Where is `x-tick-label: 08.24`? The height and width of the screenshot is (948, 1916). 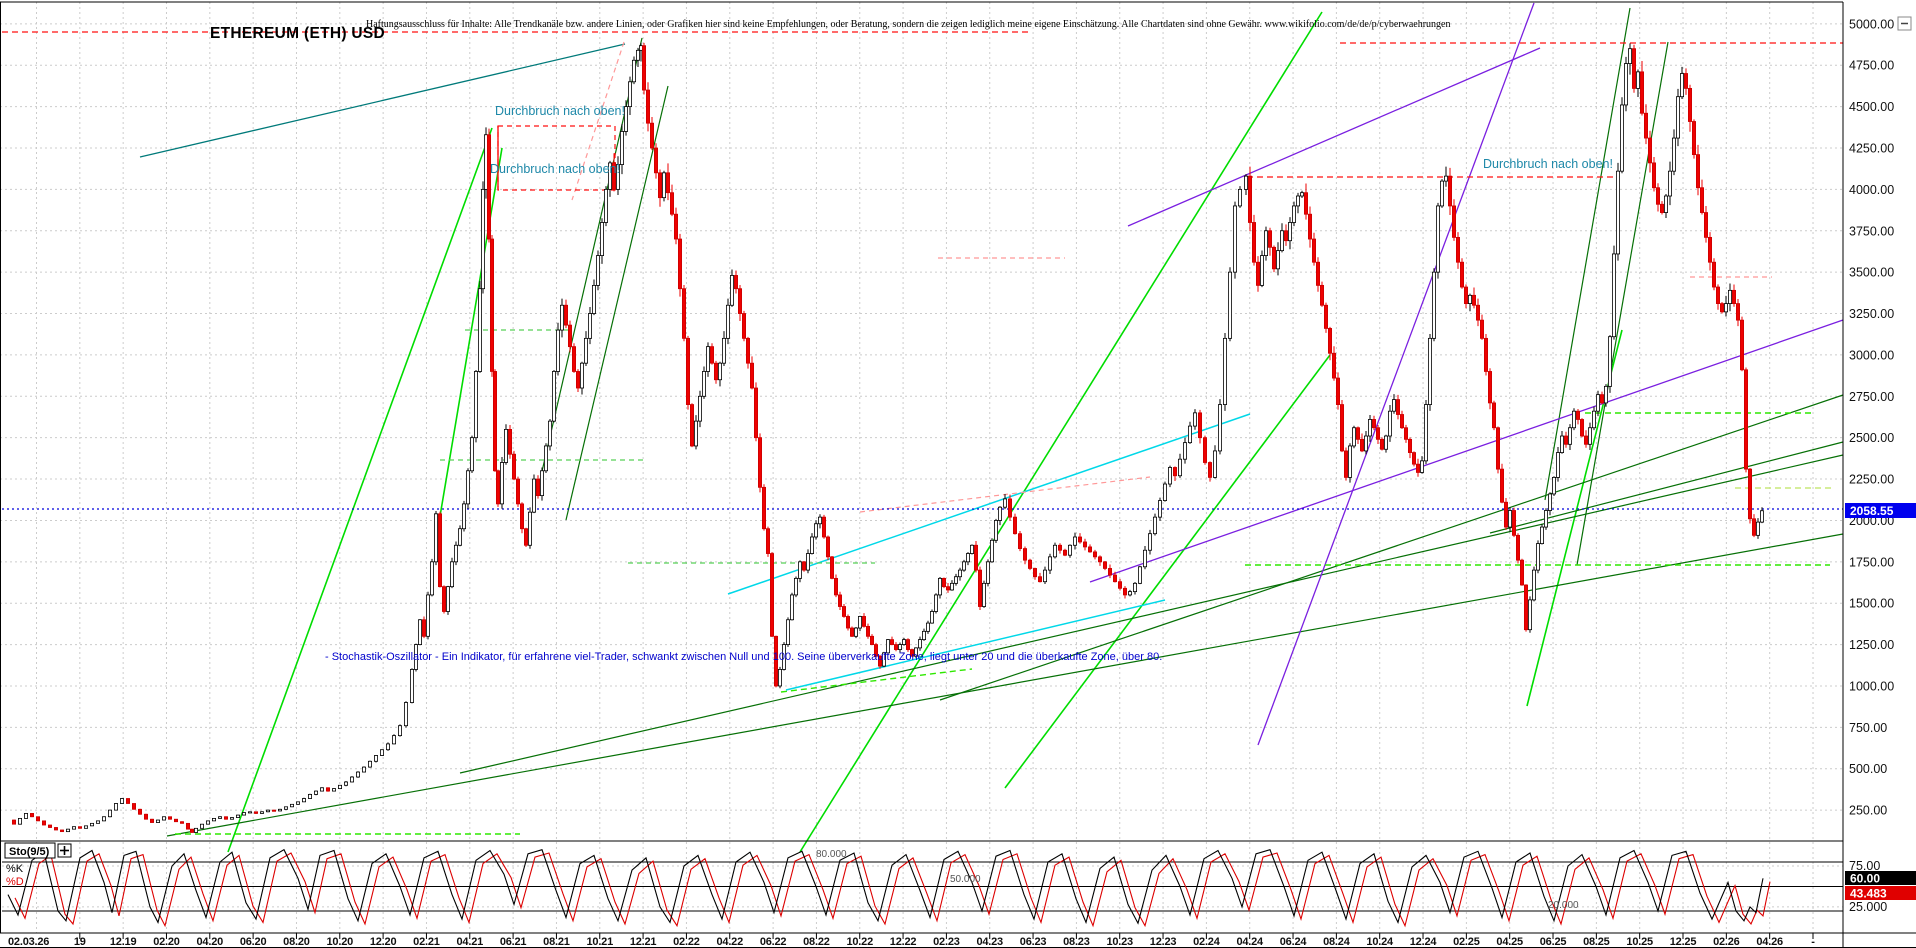
x-tick-label: 08.24 is located at coordinates (1337, 942).